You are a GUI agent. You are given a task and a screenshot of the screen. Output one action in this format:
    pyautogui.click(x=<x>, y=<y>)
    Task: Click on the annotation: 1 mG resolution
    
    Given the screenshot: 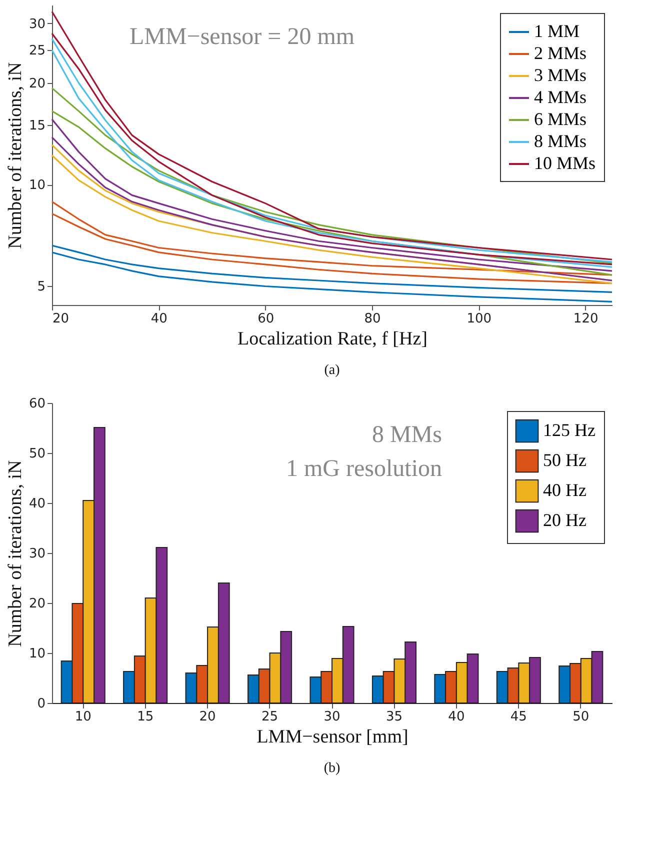 What is the action you would take?
    pyautogui.click(x=364, y=469)
    